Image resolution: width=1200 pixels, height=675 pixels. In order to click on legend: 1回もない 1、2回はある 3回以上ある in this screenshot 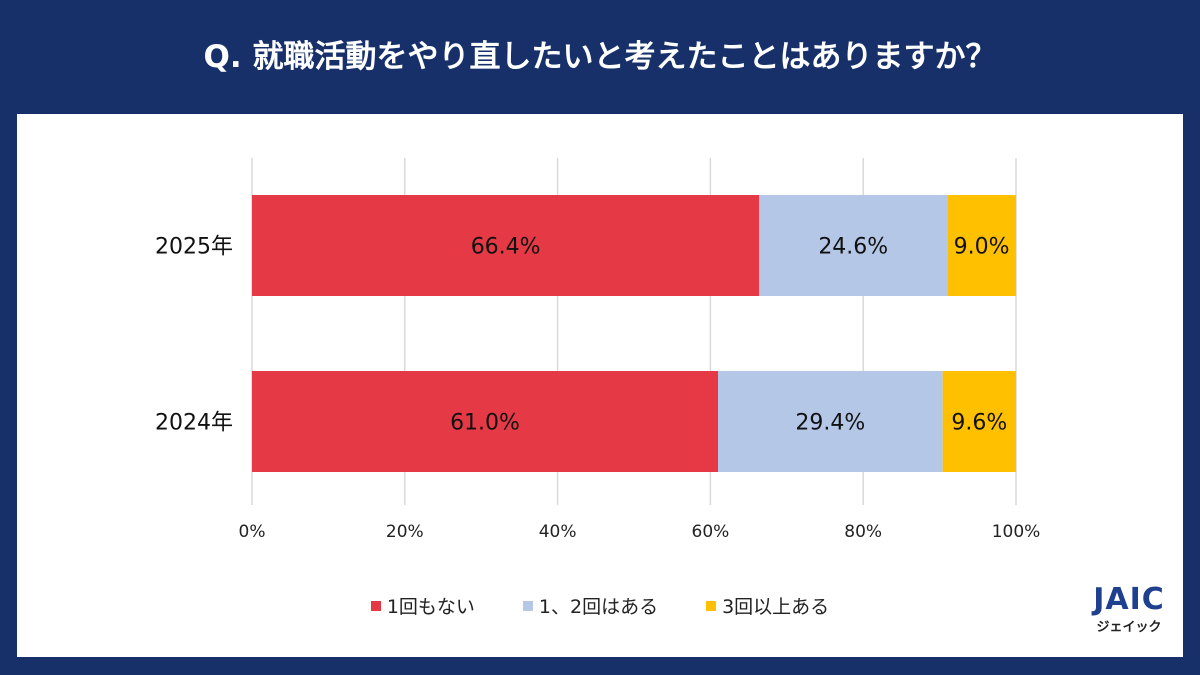, I will do `click(600, 605)`.